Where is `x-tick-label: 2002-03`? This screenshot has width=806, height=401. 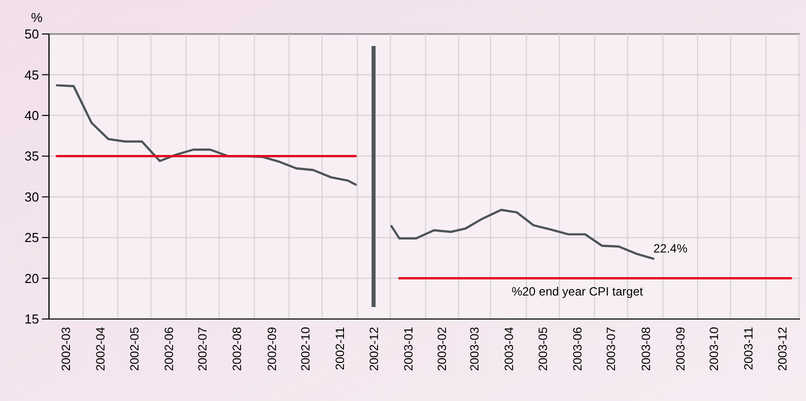 x-tick-label: 2002-03 is located at coordinates (65, 349).